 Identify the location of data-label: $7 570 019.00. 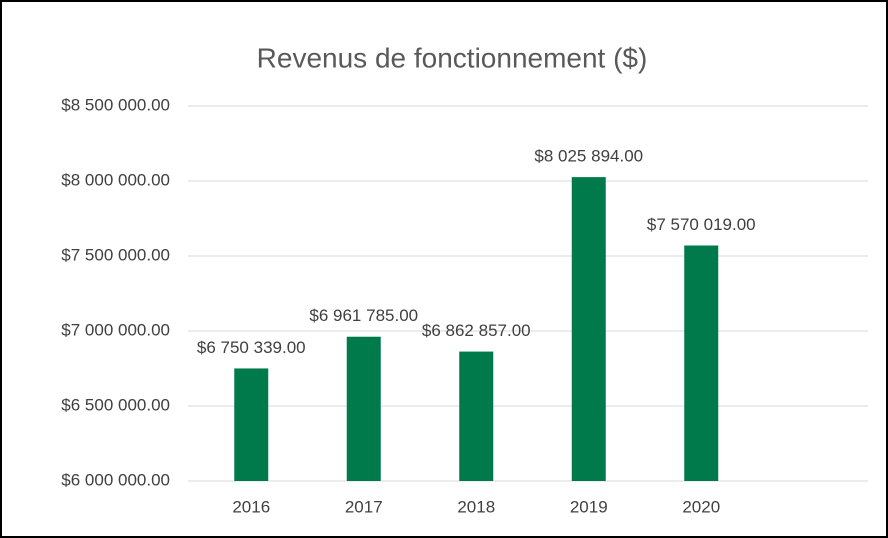
(701, 224).